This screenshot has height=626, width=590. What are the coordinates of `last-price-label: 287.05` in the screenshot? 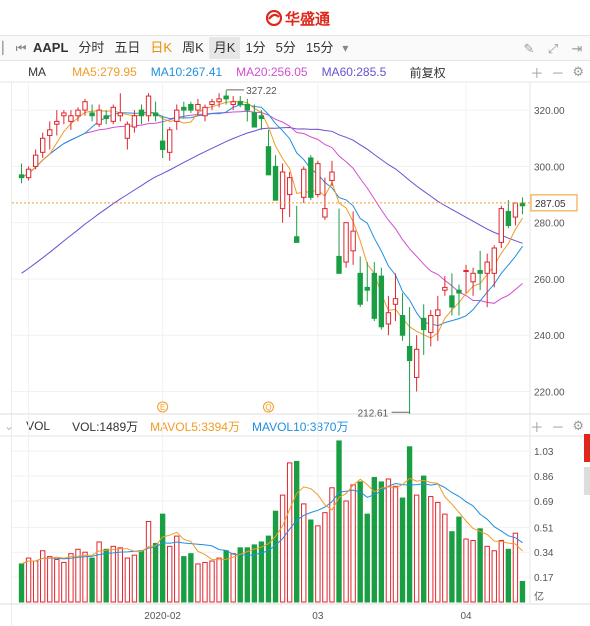 It's located at (550, 204).